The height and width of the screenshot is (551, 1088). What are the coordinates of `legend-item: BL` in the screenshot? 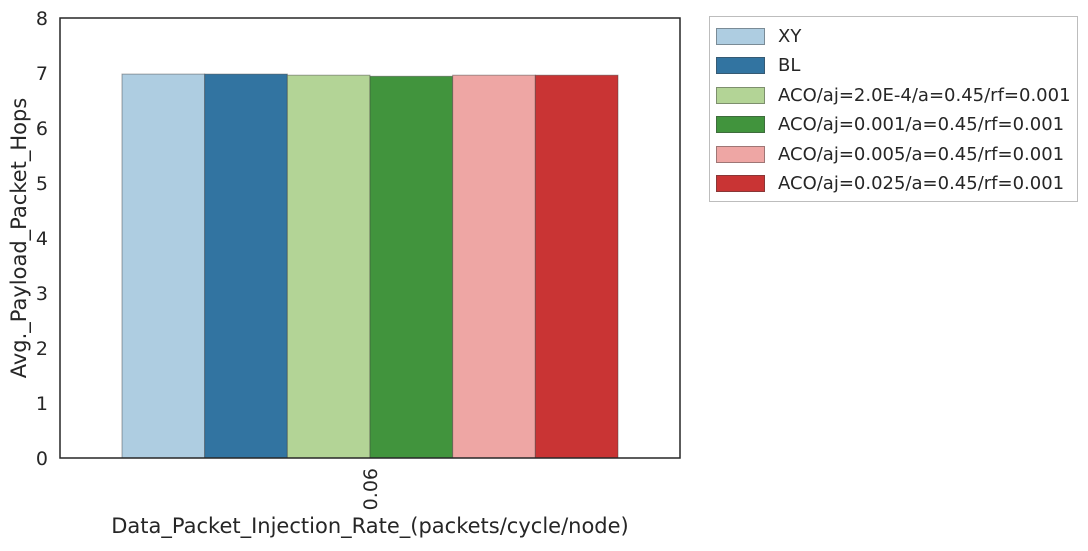 It's located at (758, 66).